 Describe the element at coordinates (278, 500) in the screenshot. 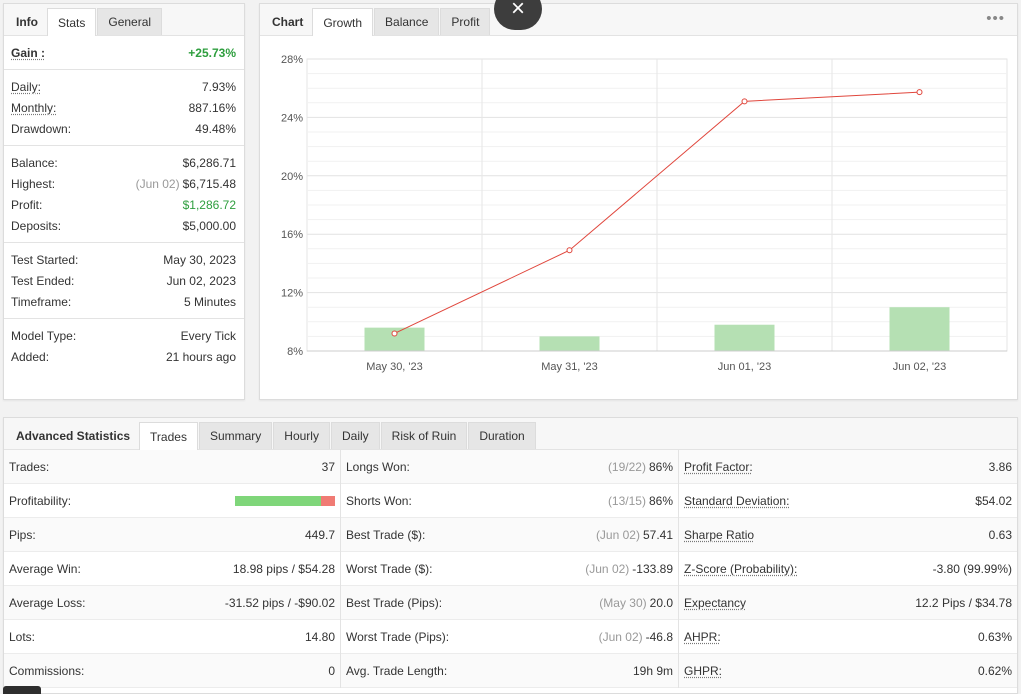

I see `profitability-bar-won` at that location.